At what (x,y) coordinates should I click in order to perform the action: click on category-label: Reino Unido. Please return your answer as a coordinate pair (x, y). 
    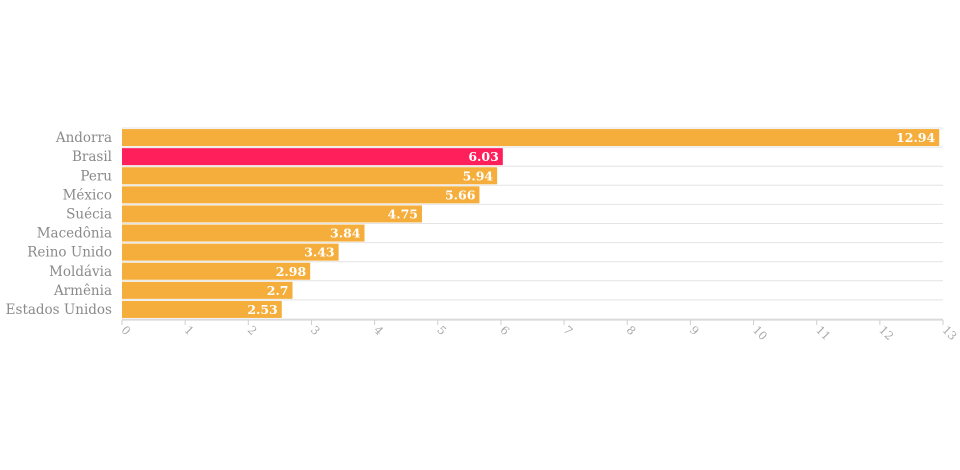
    Looking at the image, I should click on (69, 253).